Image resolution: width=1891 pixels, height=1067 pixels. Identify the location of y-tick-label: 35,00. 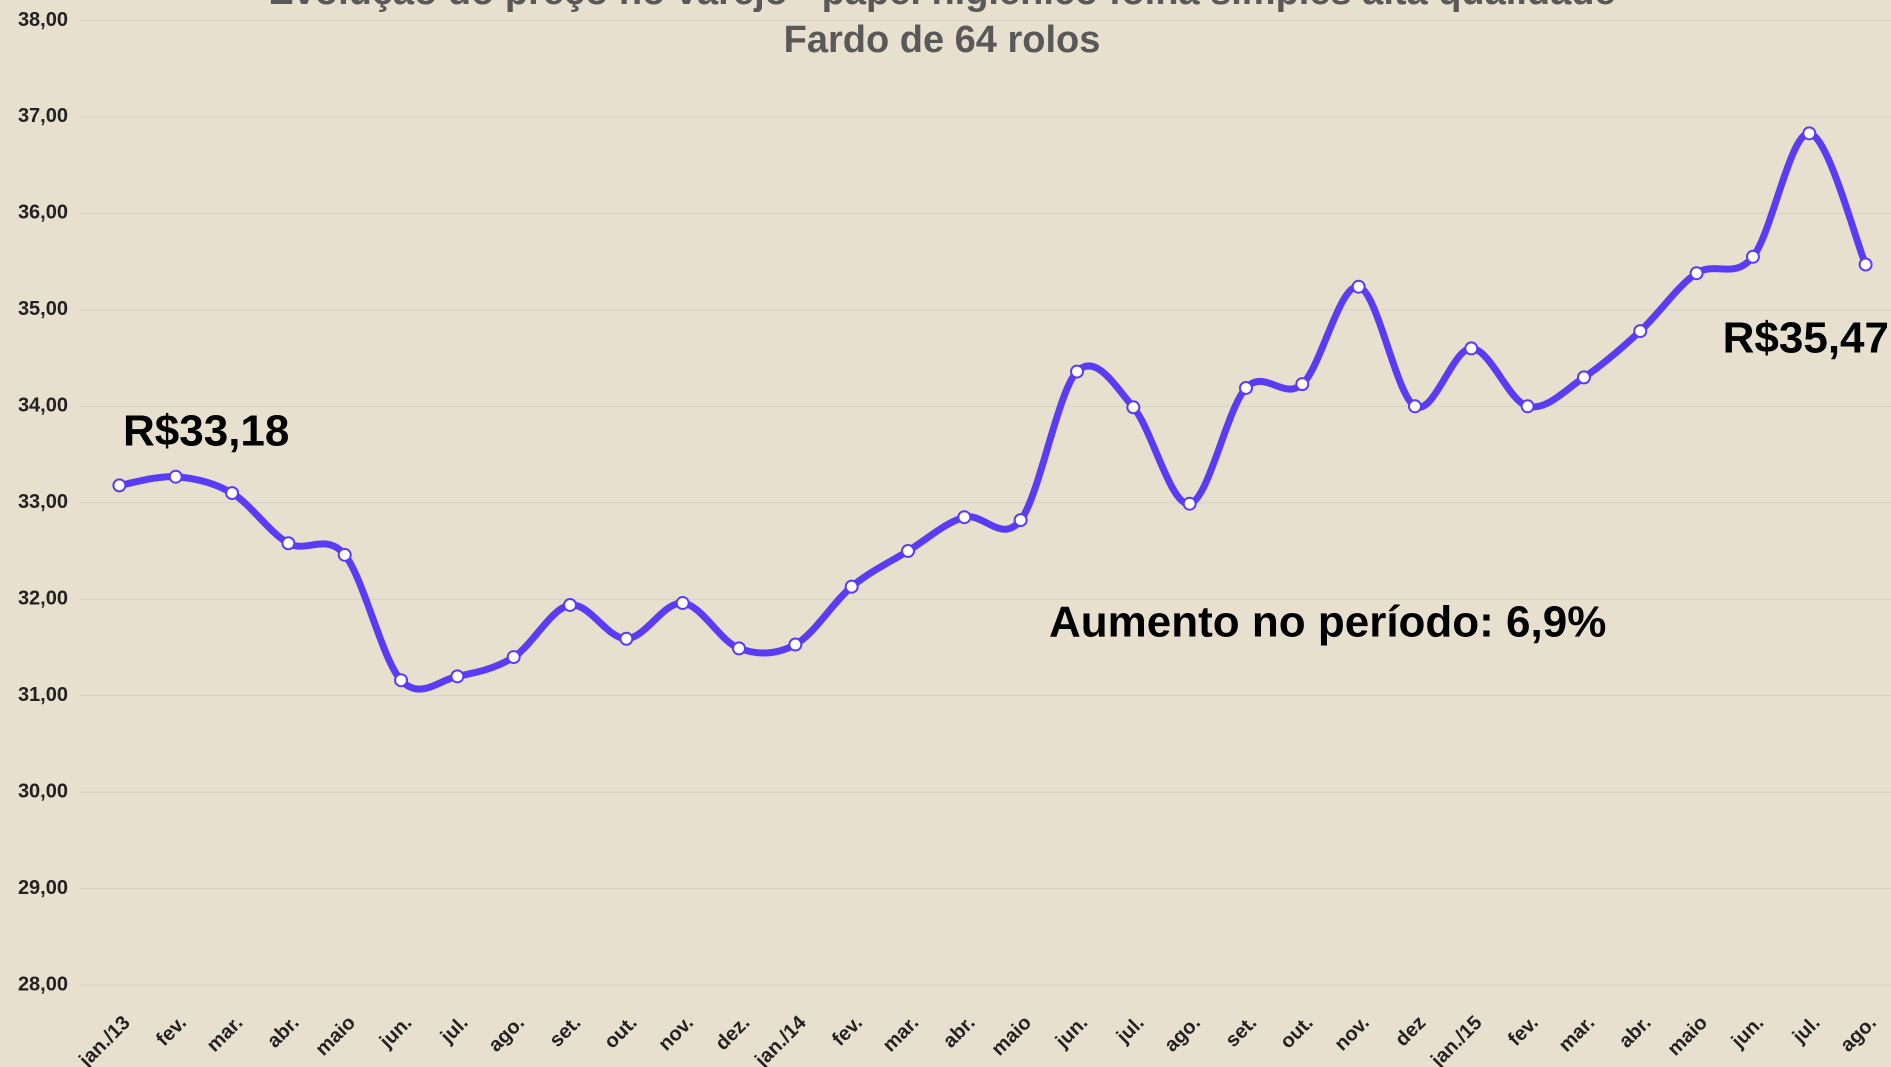
(43, 309).